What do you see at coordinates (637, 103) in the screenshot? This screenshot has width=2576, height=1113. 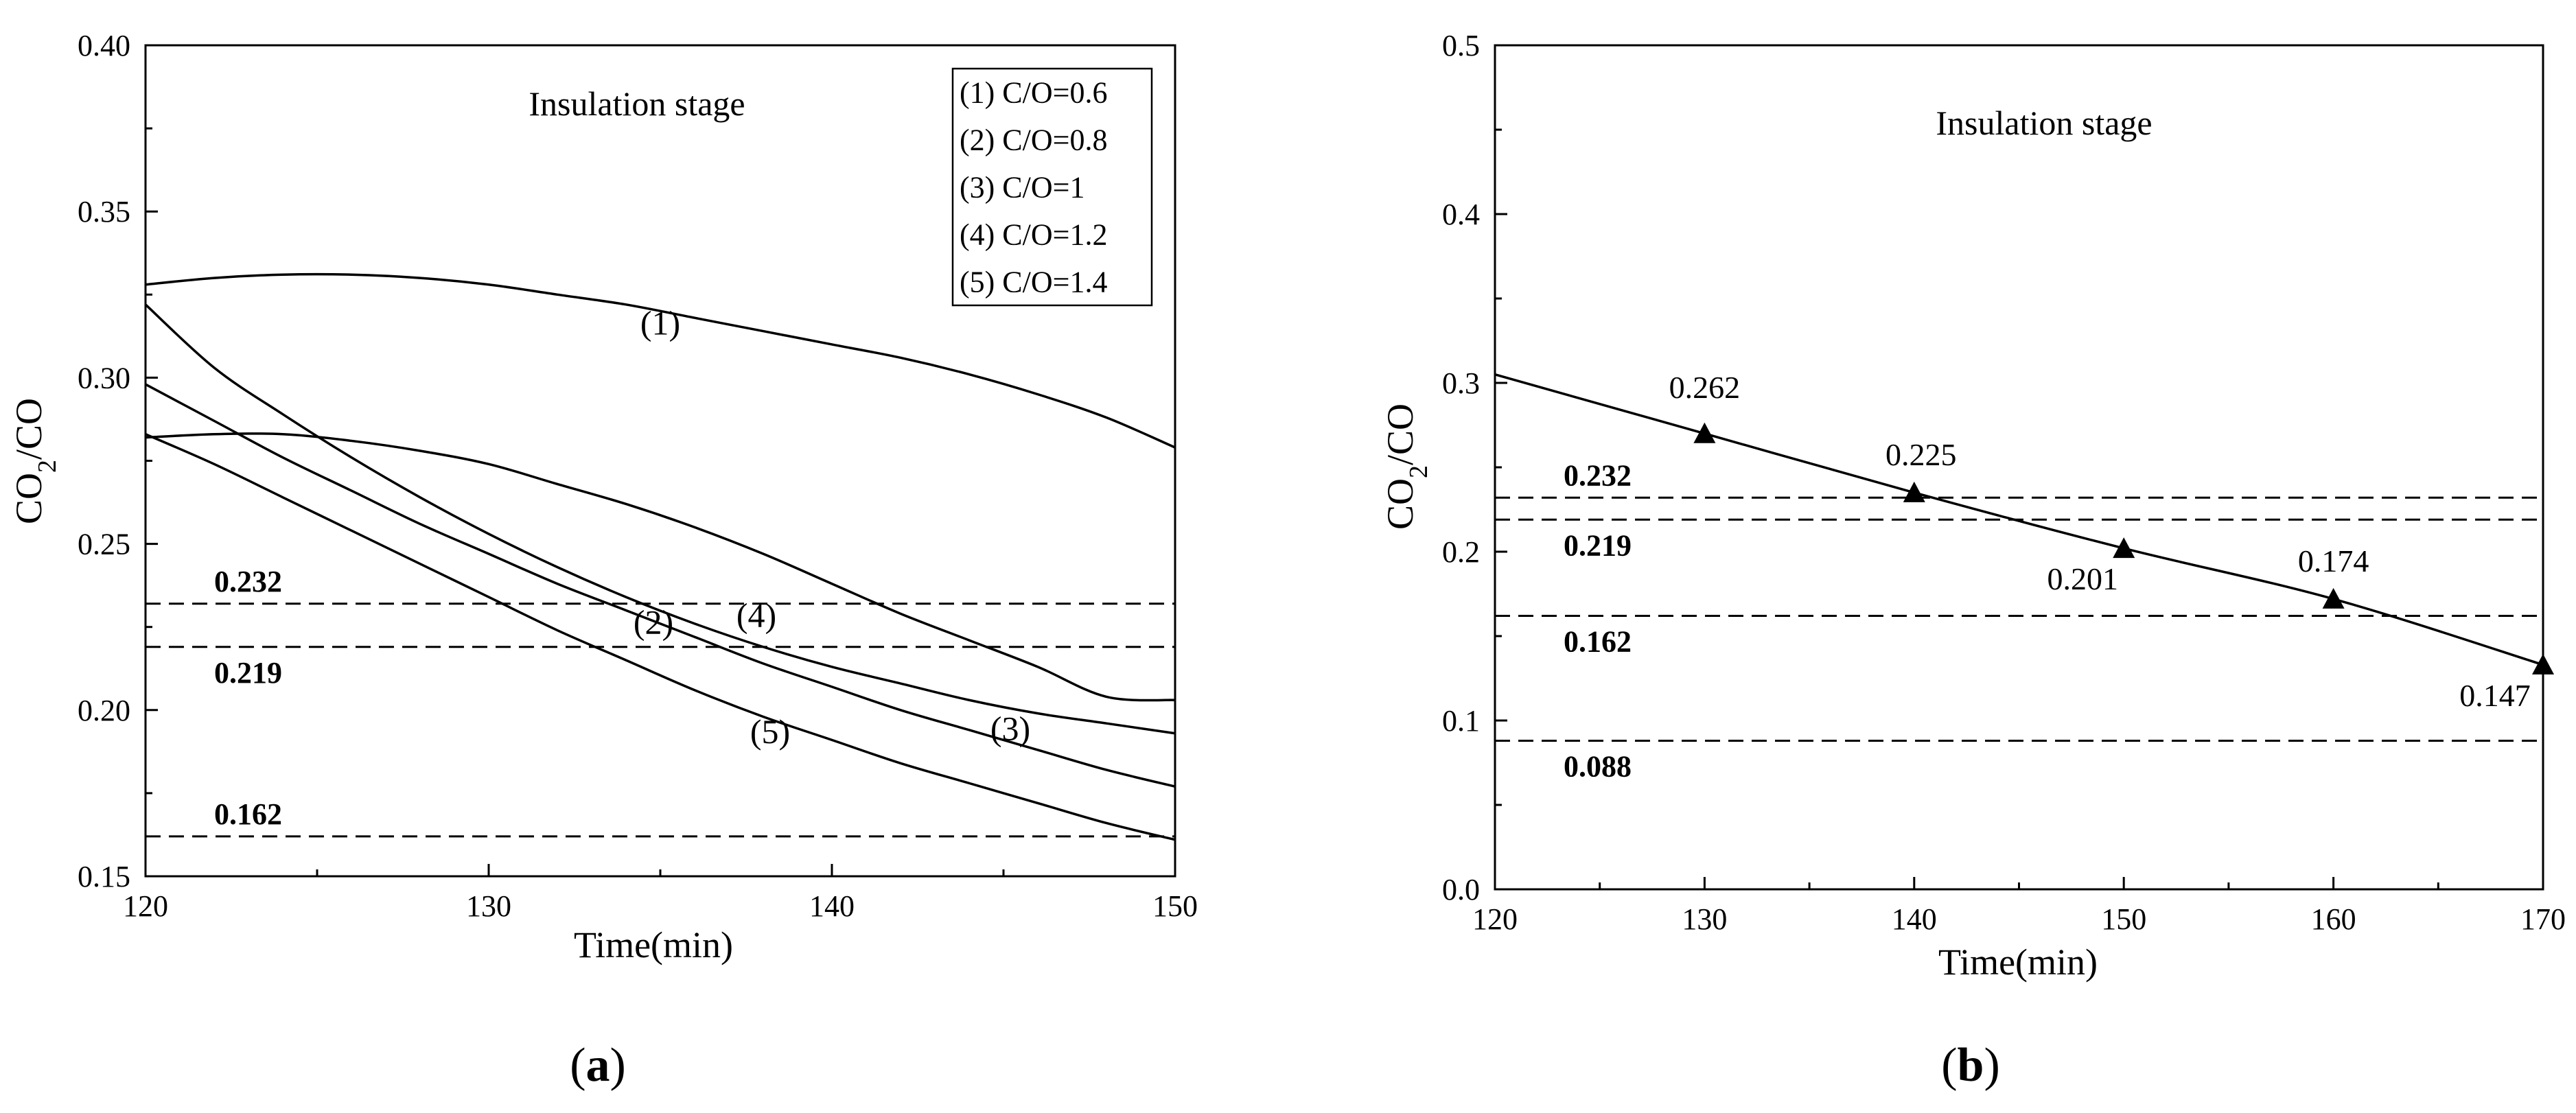 I see `panel-a-annotation: Insulation stage` at bounding box center [637, 103].